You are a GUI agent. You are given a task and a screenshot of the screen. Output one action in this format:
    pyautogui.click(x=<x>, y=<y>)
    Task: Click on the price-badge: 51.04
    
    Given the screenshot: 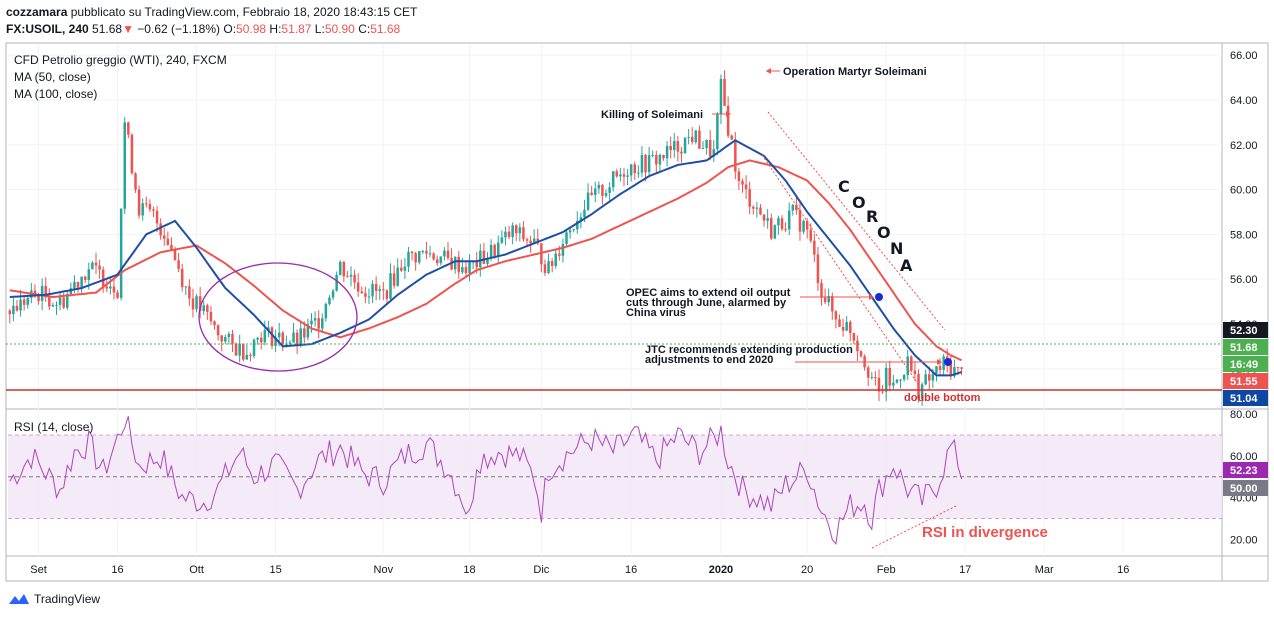 What is the action you would take?
    pyautogui.click(x=1245, y=398)
    